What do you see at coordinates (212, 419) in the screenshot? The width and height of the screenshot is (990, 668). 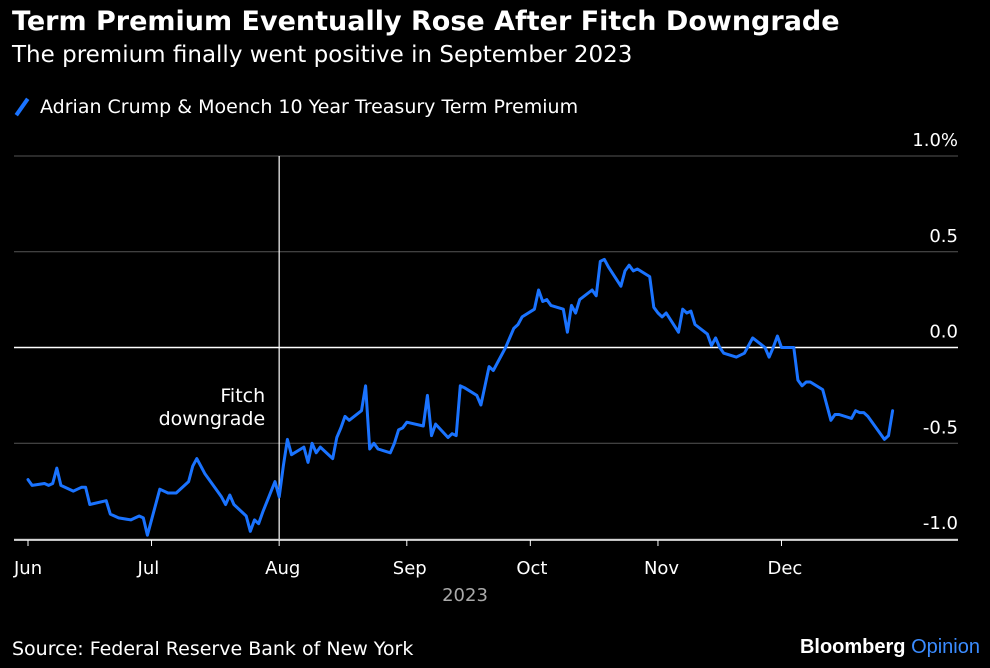 I see `annotation-label: downgrade` at bounding box center [212, 419].